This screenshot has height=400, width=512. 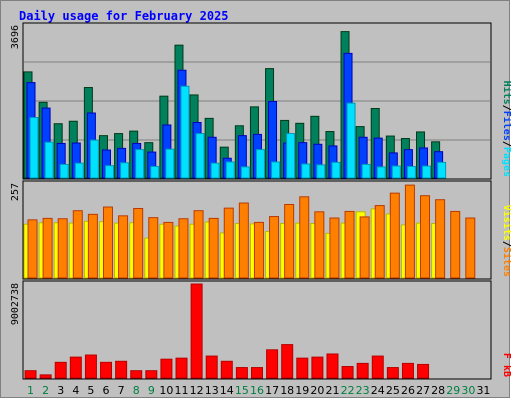 I want to click on x-tick-label-28: 28, so click(x=438, y=390).